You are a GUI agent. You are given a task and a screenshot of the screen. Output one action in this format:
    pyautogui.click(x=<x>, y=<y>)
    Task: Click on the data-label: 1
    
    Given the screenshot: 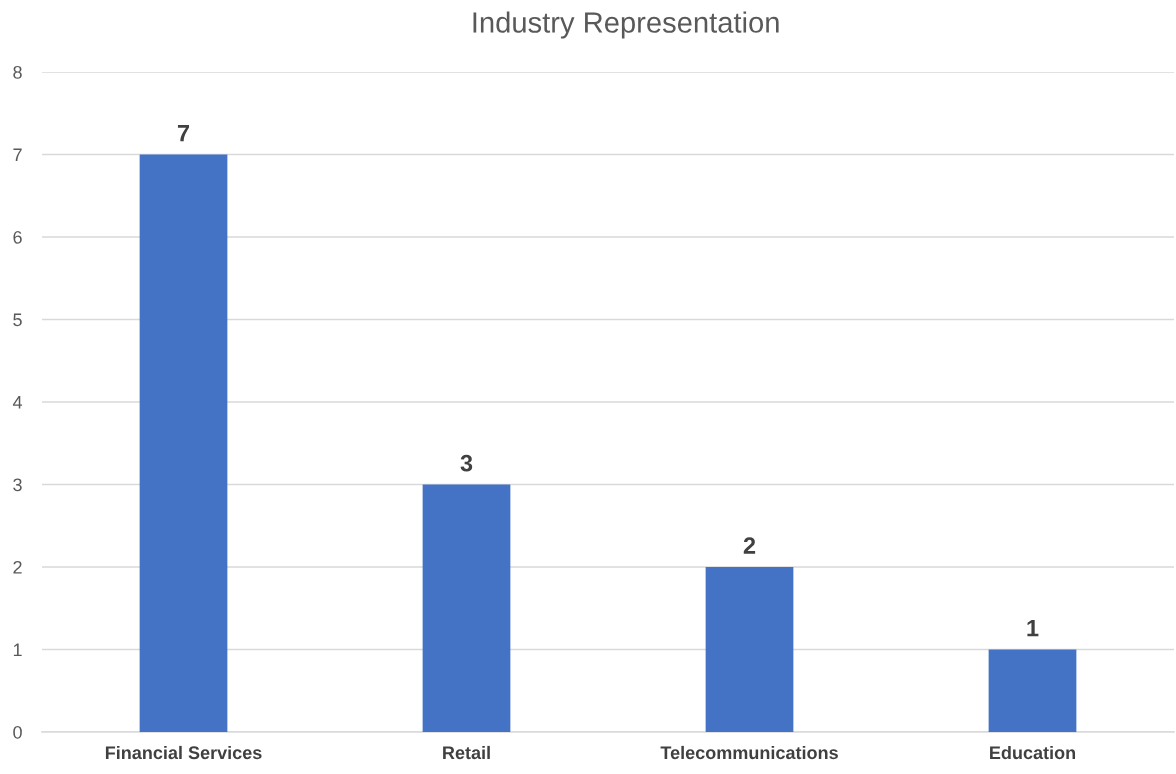 What is the action you would take?
    pyautogui.click(x=1033, y=628)
    